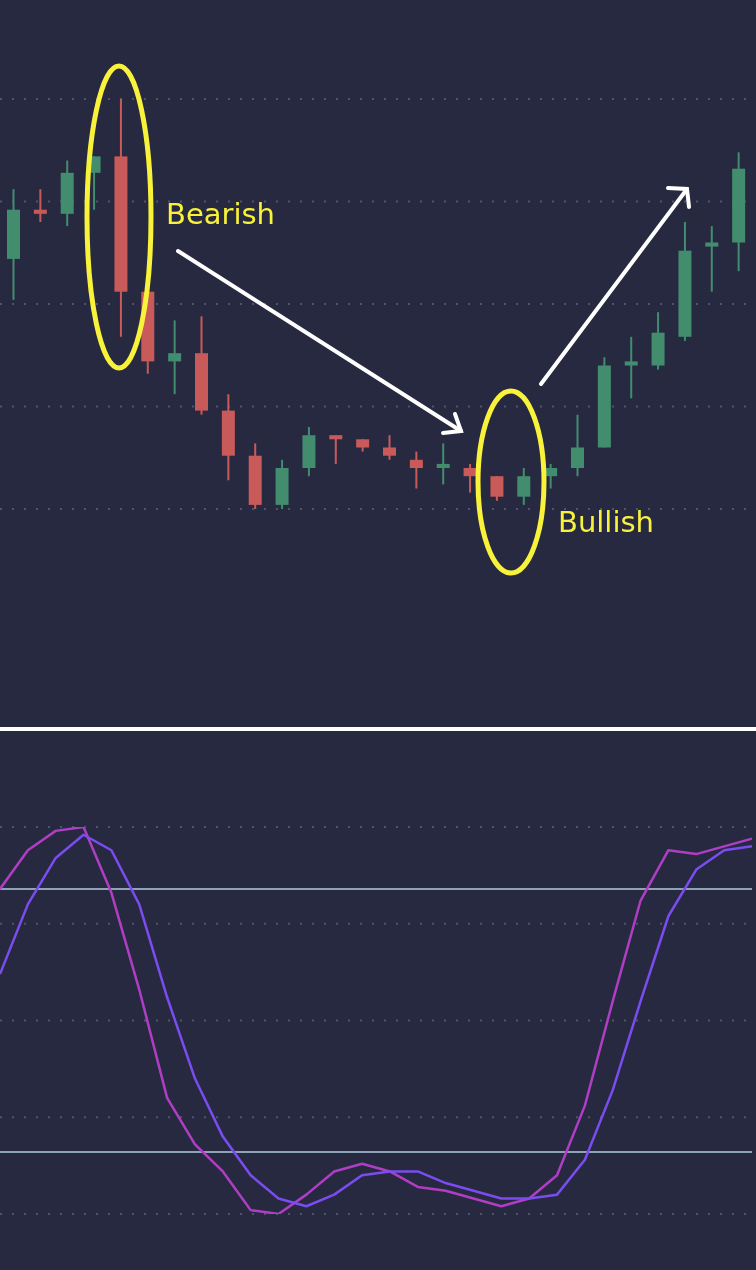 The height and width of the screenshot is (1270, 756). I want to click on annotation: Bearish, so click(220, 214).